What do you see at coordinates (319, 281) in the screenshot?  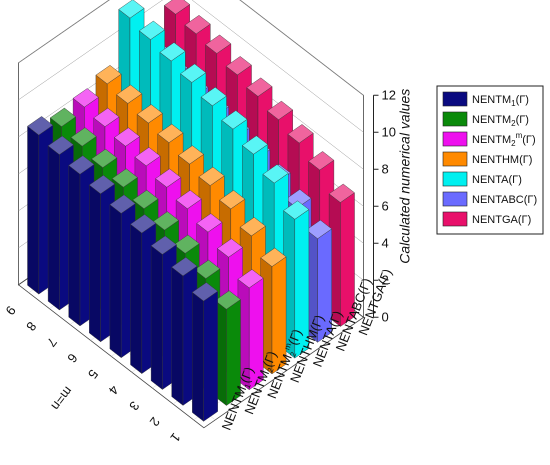 I see `bar-nentabc-m1` at bounding box center [319, 281].